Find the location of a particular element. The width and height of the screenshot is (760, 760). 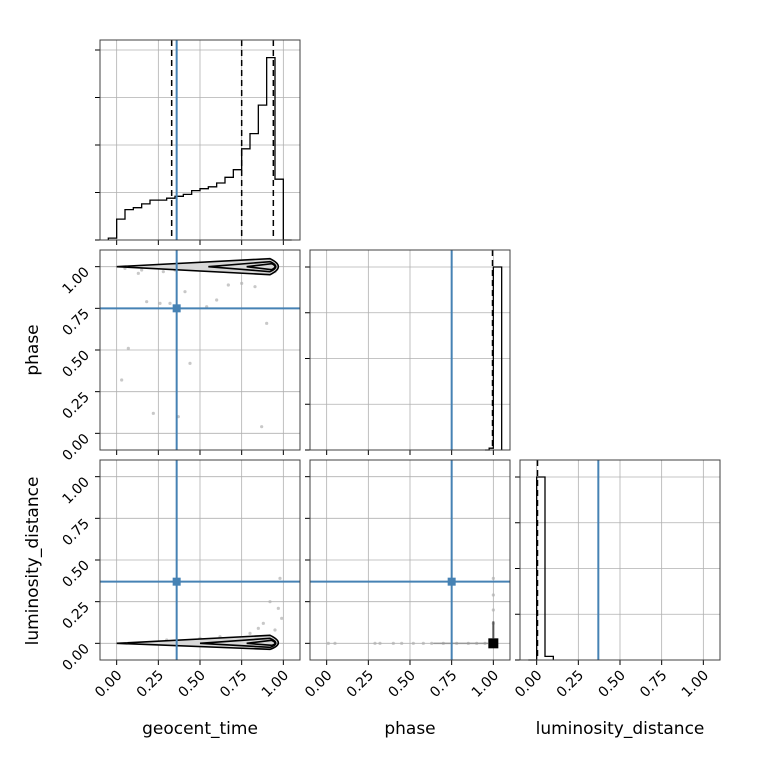

panel-luminosity-distance-vs-phase is located at coordinates (408, 562).